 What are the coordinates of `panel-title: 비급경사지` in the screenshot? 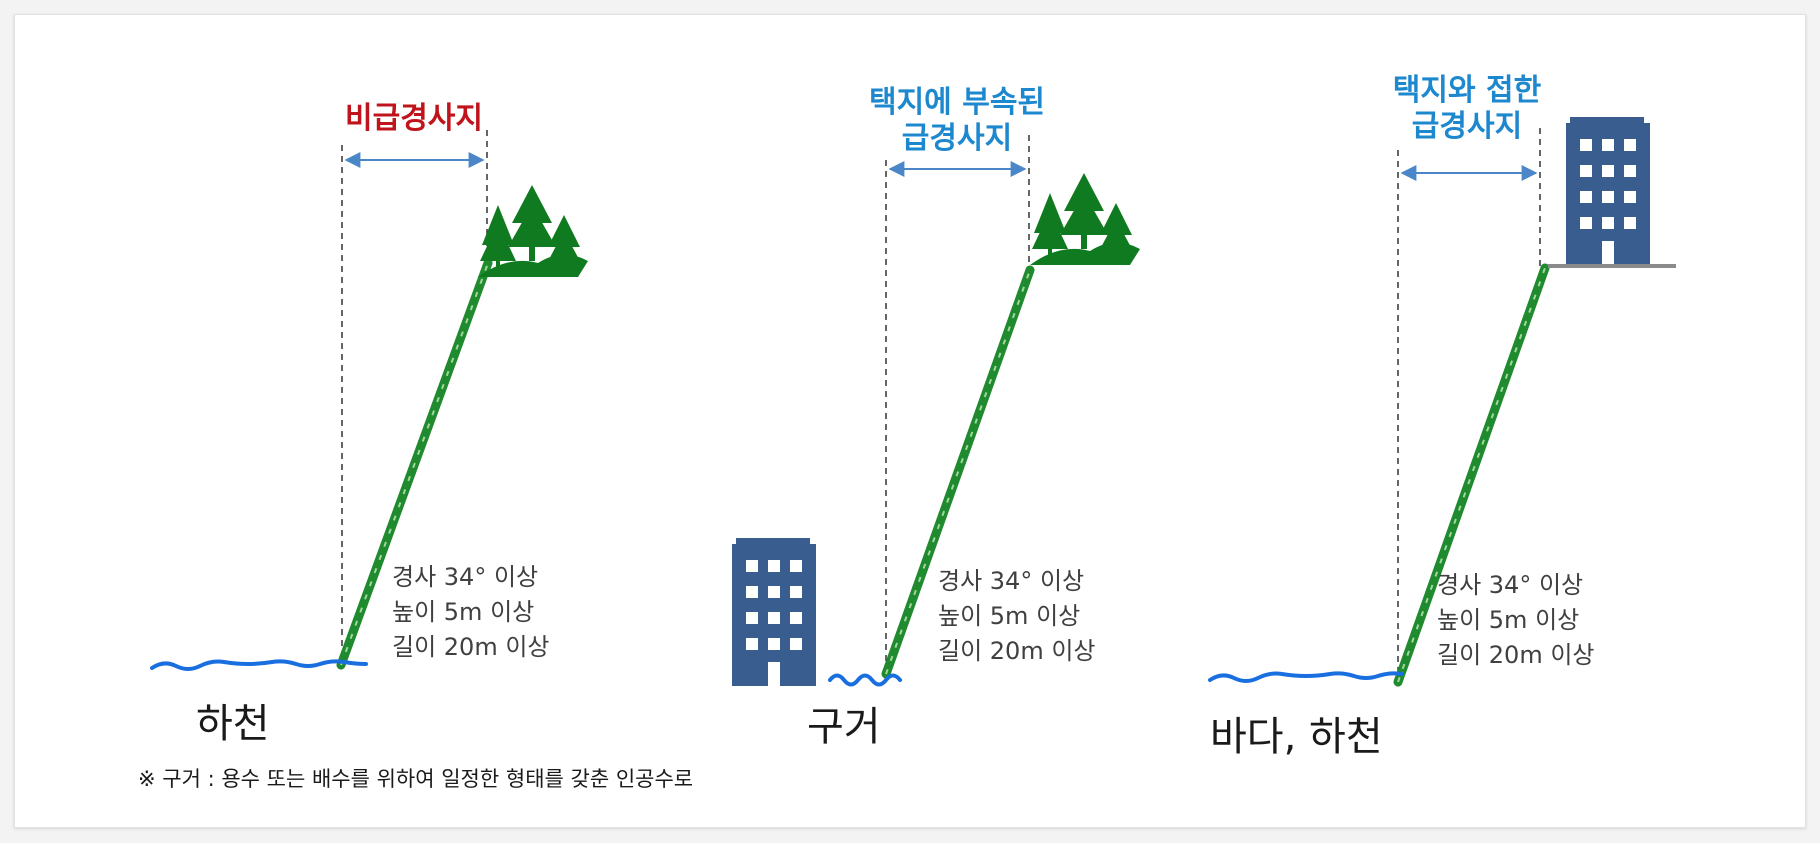 It's located at (414, 118).